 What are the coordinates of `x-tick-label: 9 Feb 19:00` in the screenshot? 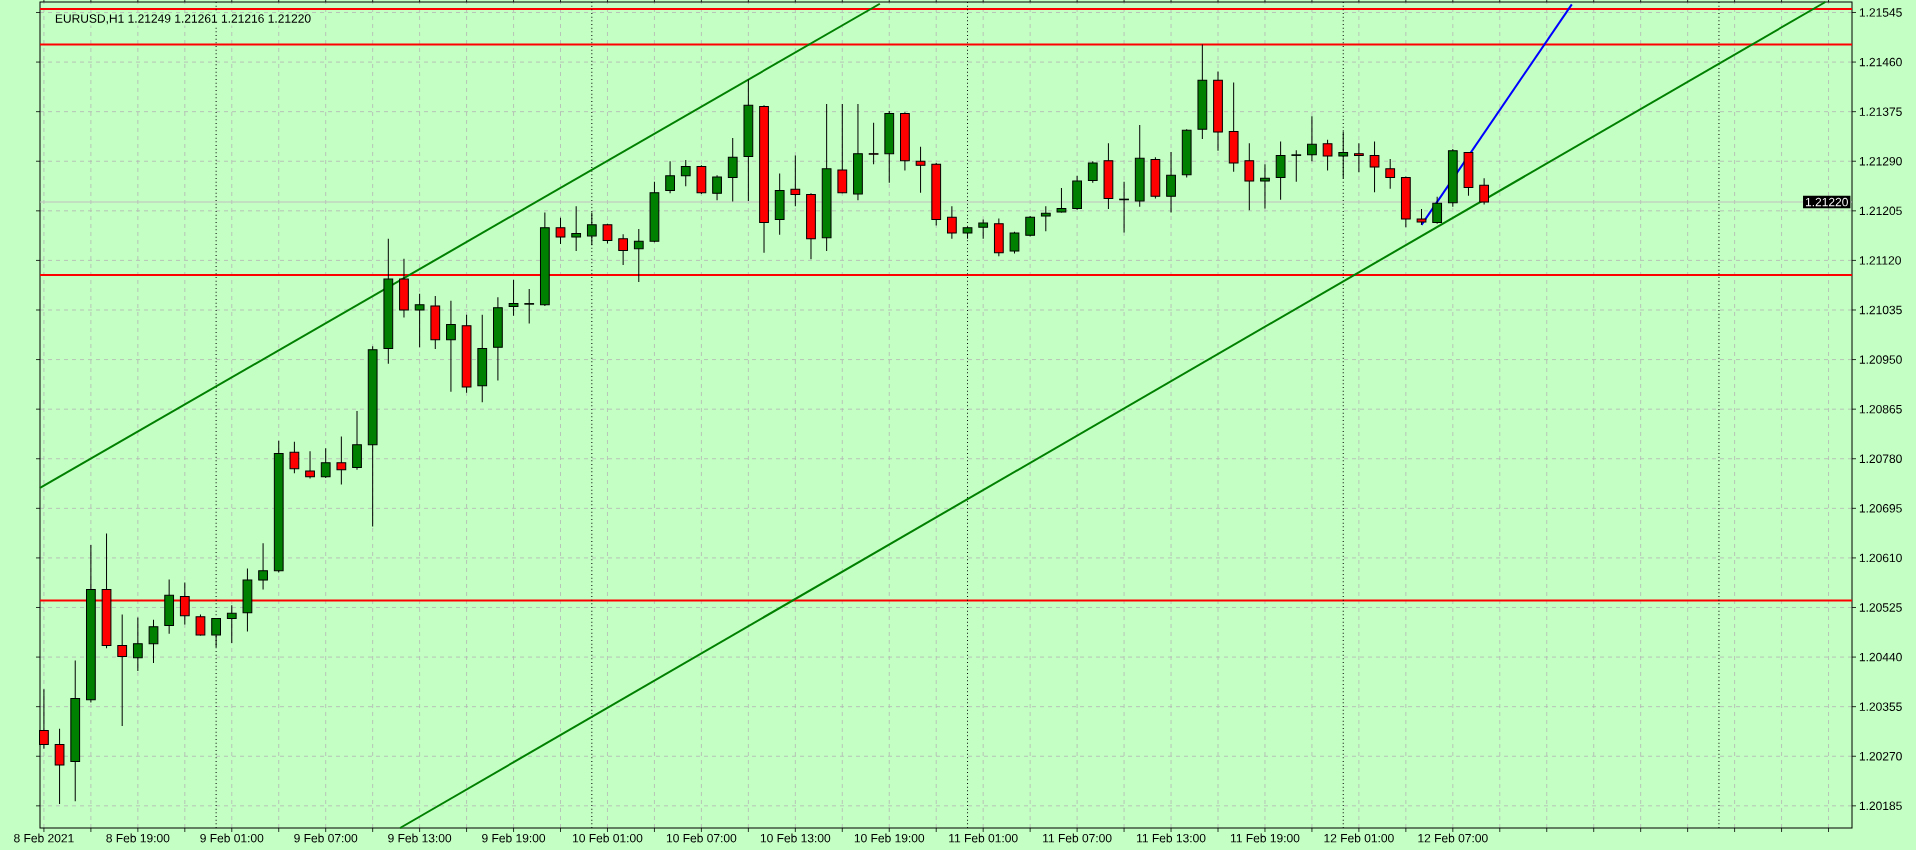 It's located at (514, 838).